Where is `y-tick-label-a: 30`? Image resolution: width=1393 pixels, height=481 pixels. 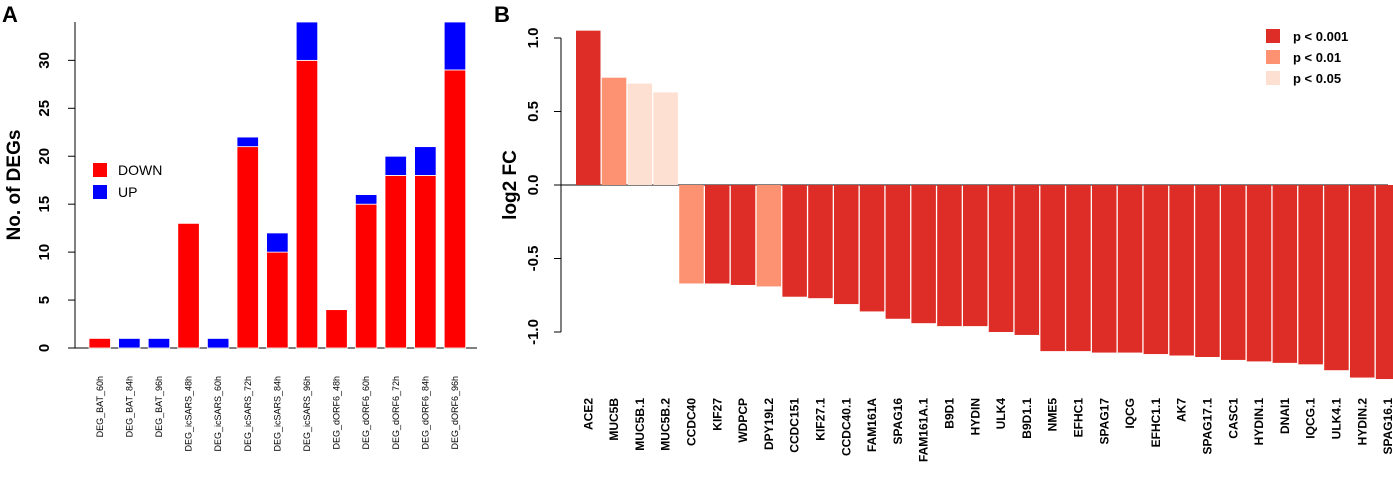
y-tick-label-a: 30 is located at coordinates (44, 60).